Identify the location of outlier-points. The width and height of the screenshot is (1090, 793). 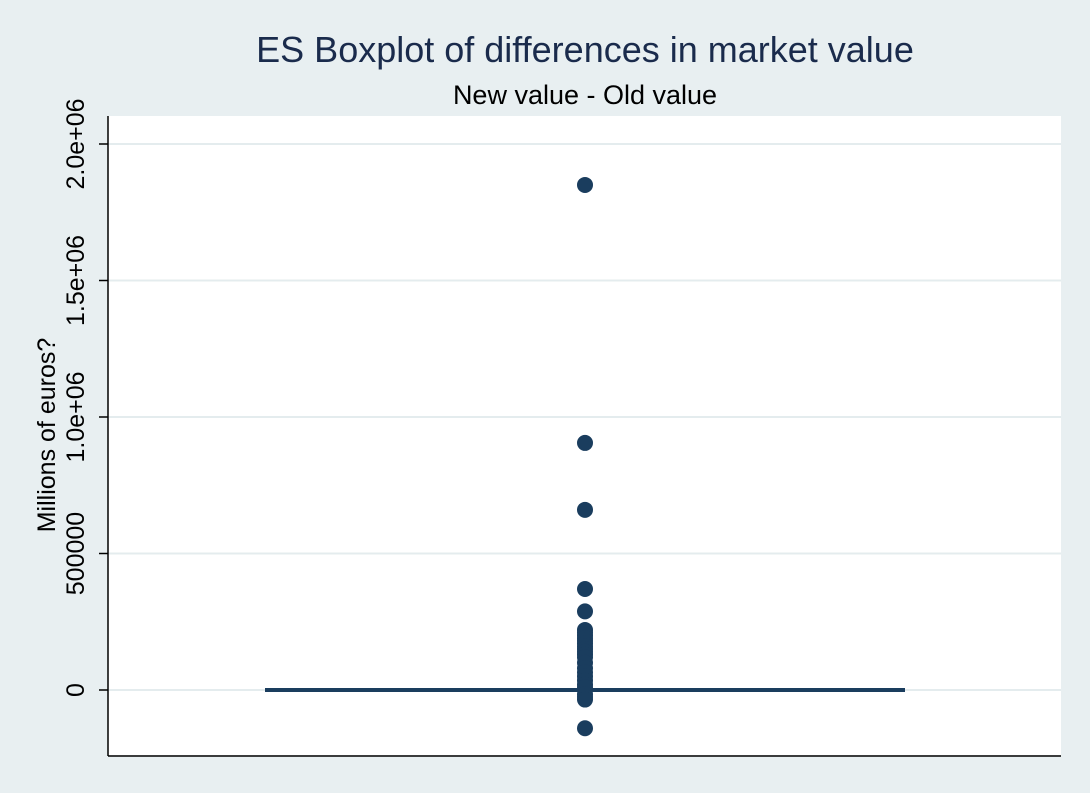
(585, 456).